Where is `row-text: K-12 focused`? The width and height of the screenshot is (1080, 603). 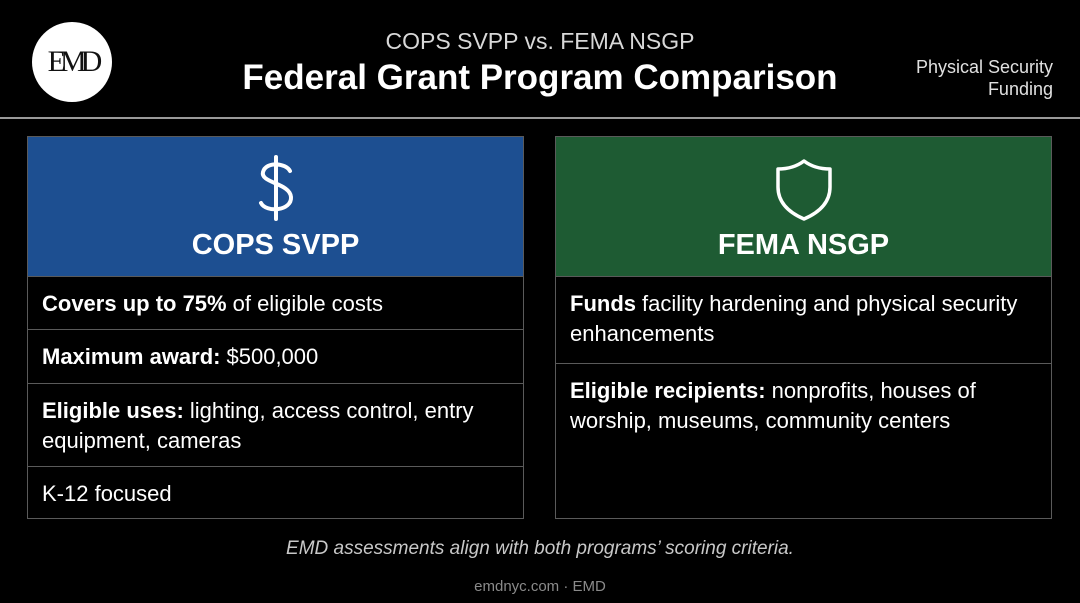
row-text: K-12 focused is located at coordinates (107, 493).